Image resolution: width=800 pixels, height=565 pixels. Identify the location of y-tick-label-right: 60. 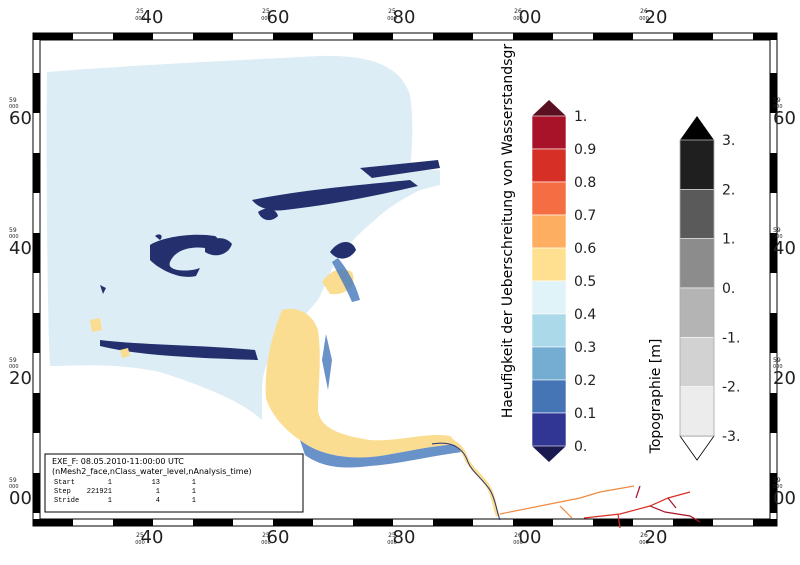
(784, 118).